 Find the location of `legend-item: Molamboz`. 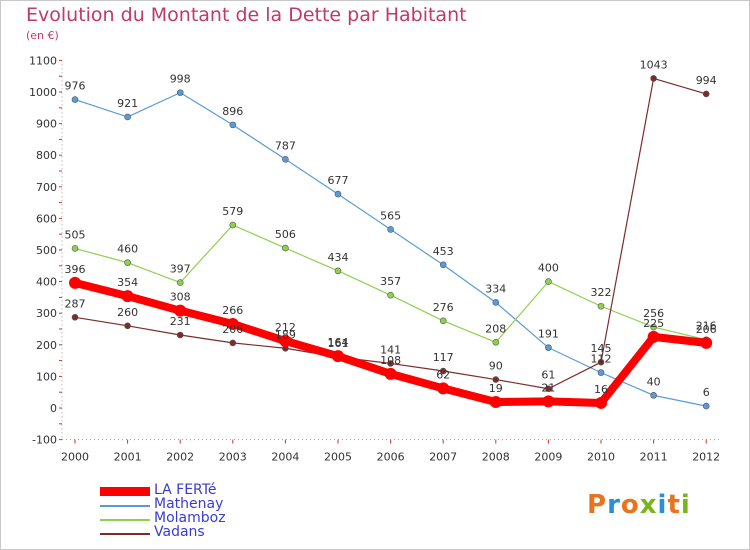

legend-item: Molamboz is located at coordinates (210, 518).